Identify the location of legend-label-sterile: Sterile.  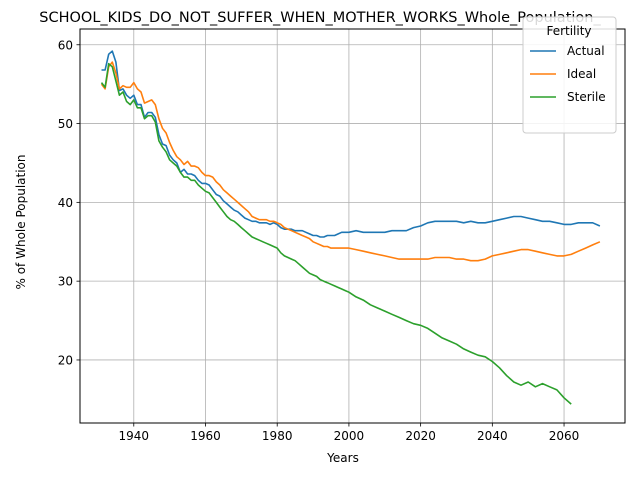
(586, 97).